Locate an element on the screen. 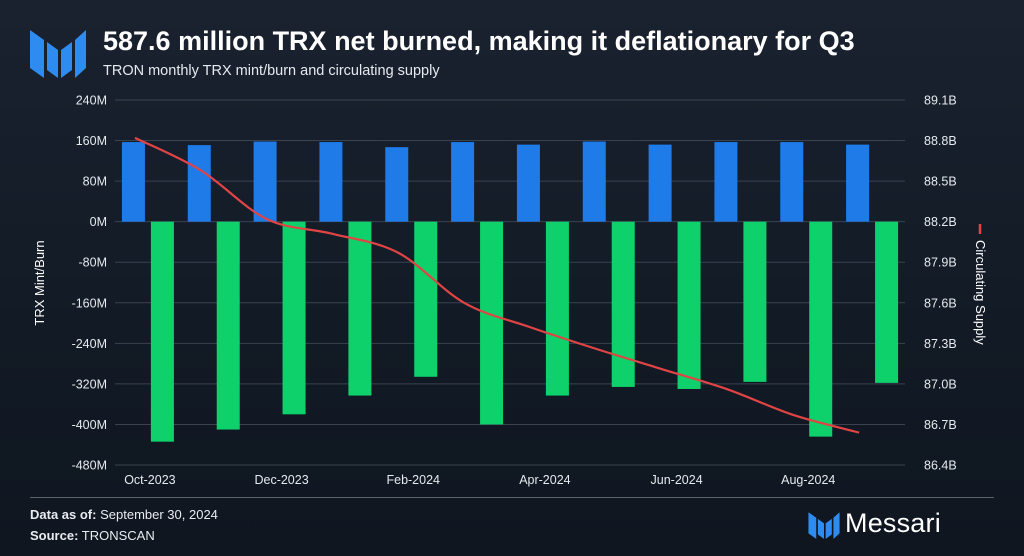  y-tick-label: 80M is located at coordinates (95, 182).